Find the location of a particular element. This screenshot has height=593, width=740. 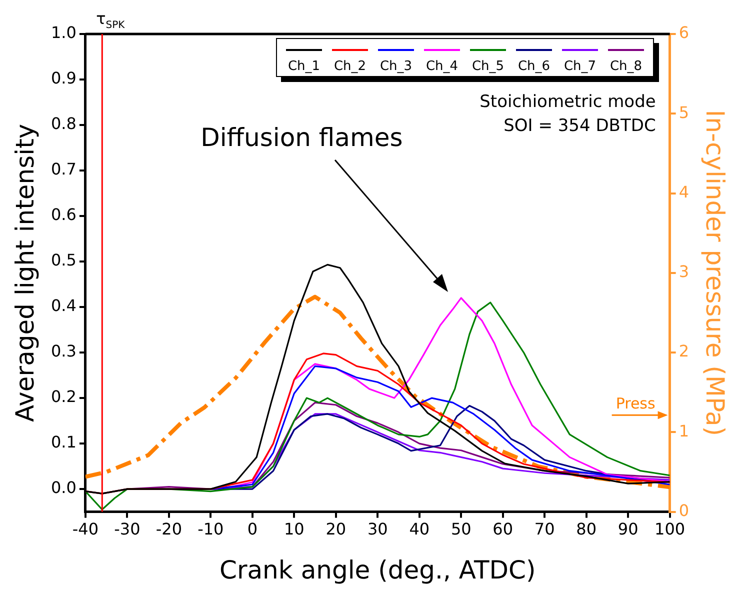

x-tick-label: 70 is located at coordinates (544, 529).